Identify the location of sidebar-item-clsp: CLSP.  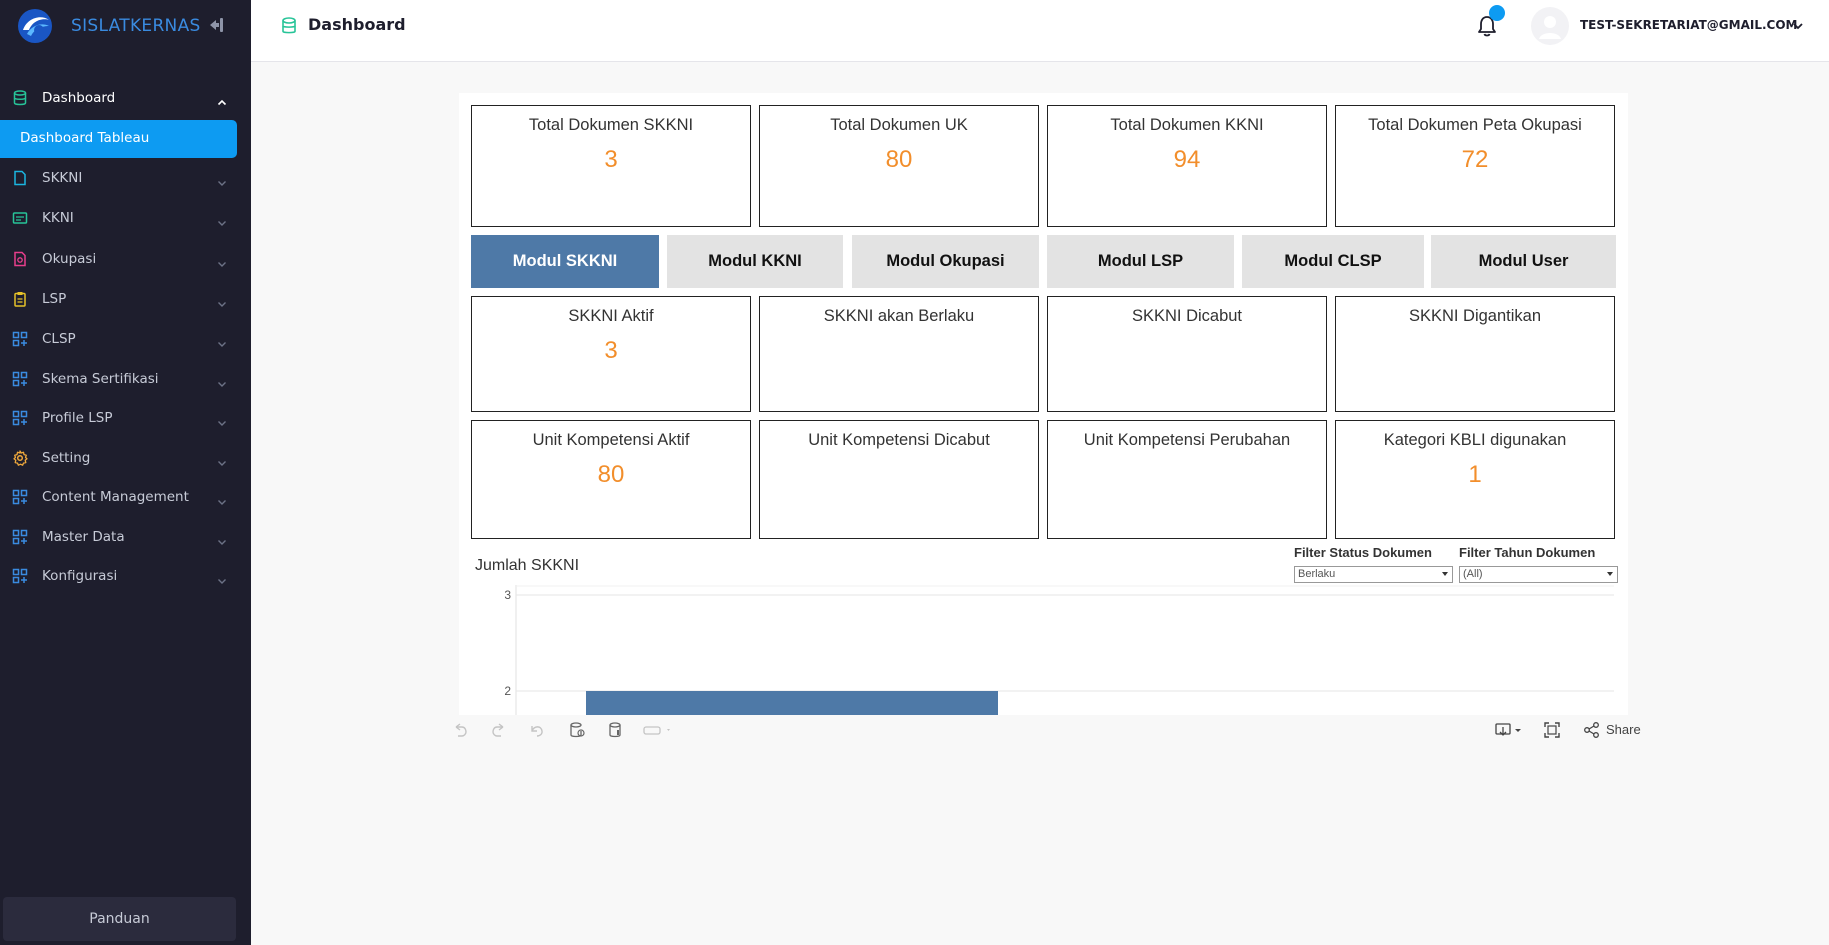
(125, 339).